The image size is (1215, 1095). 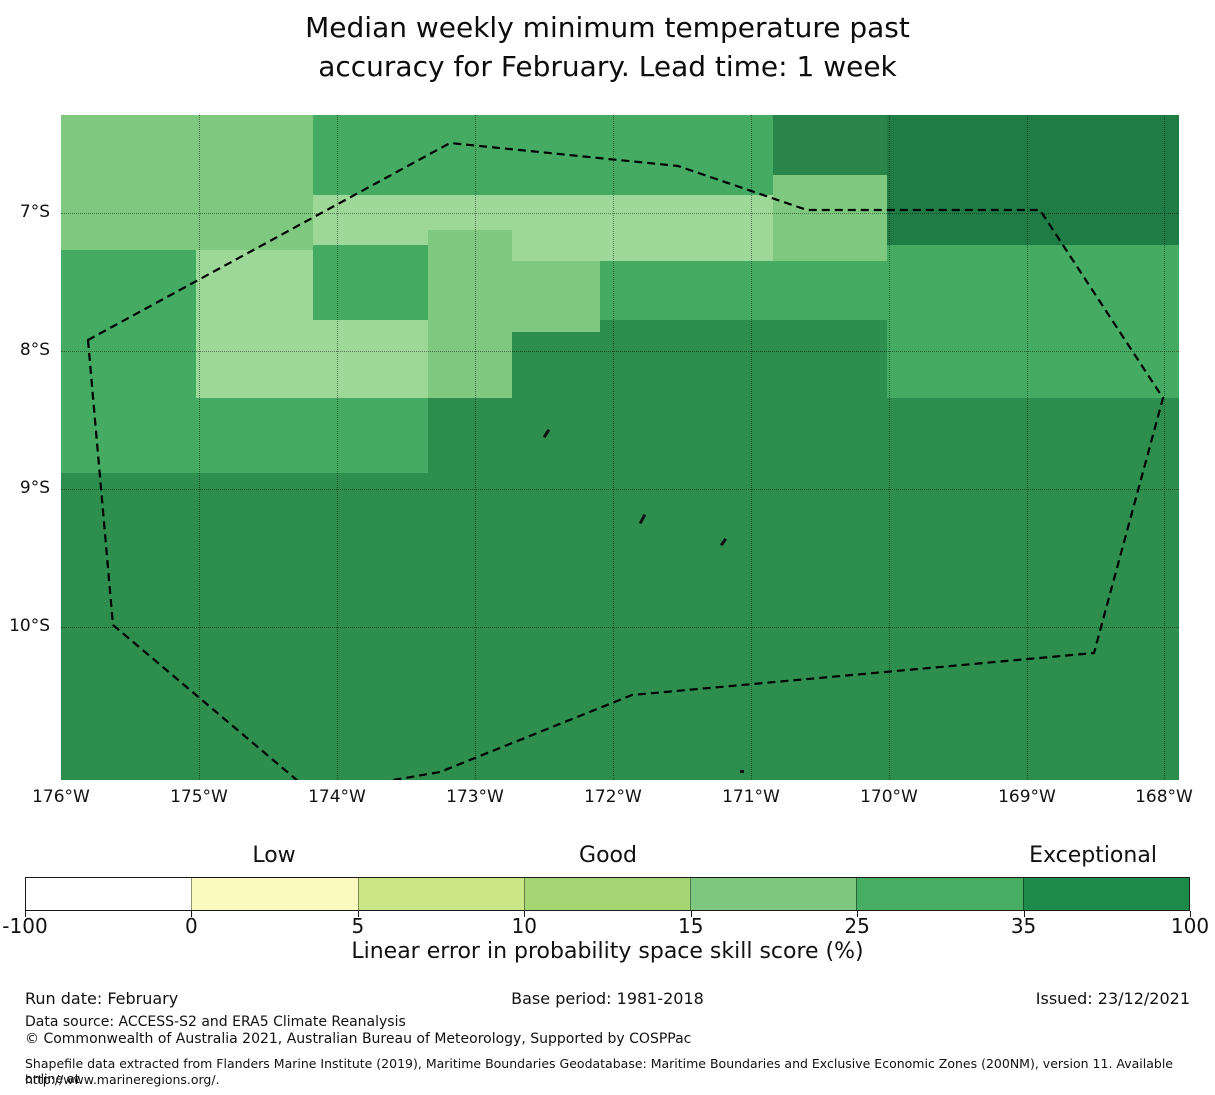 I want to click on x-tick-label: 175°W, so click(x=199, y=797).